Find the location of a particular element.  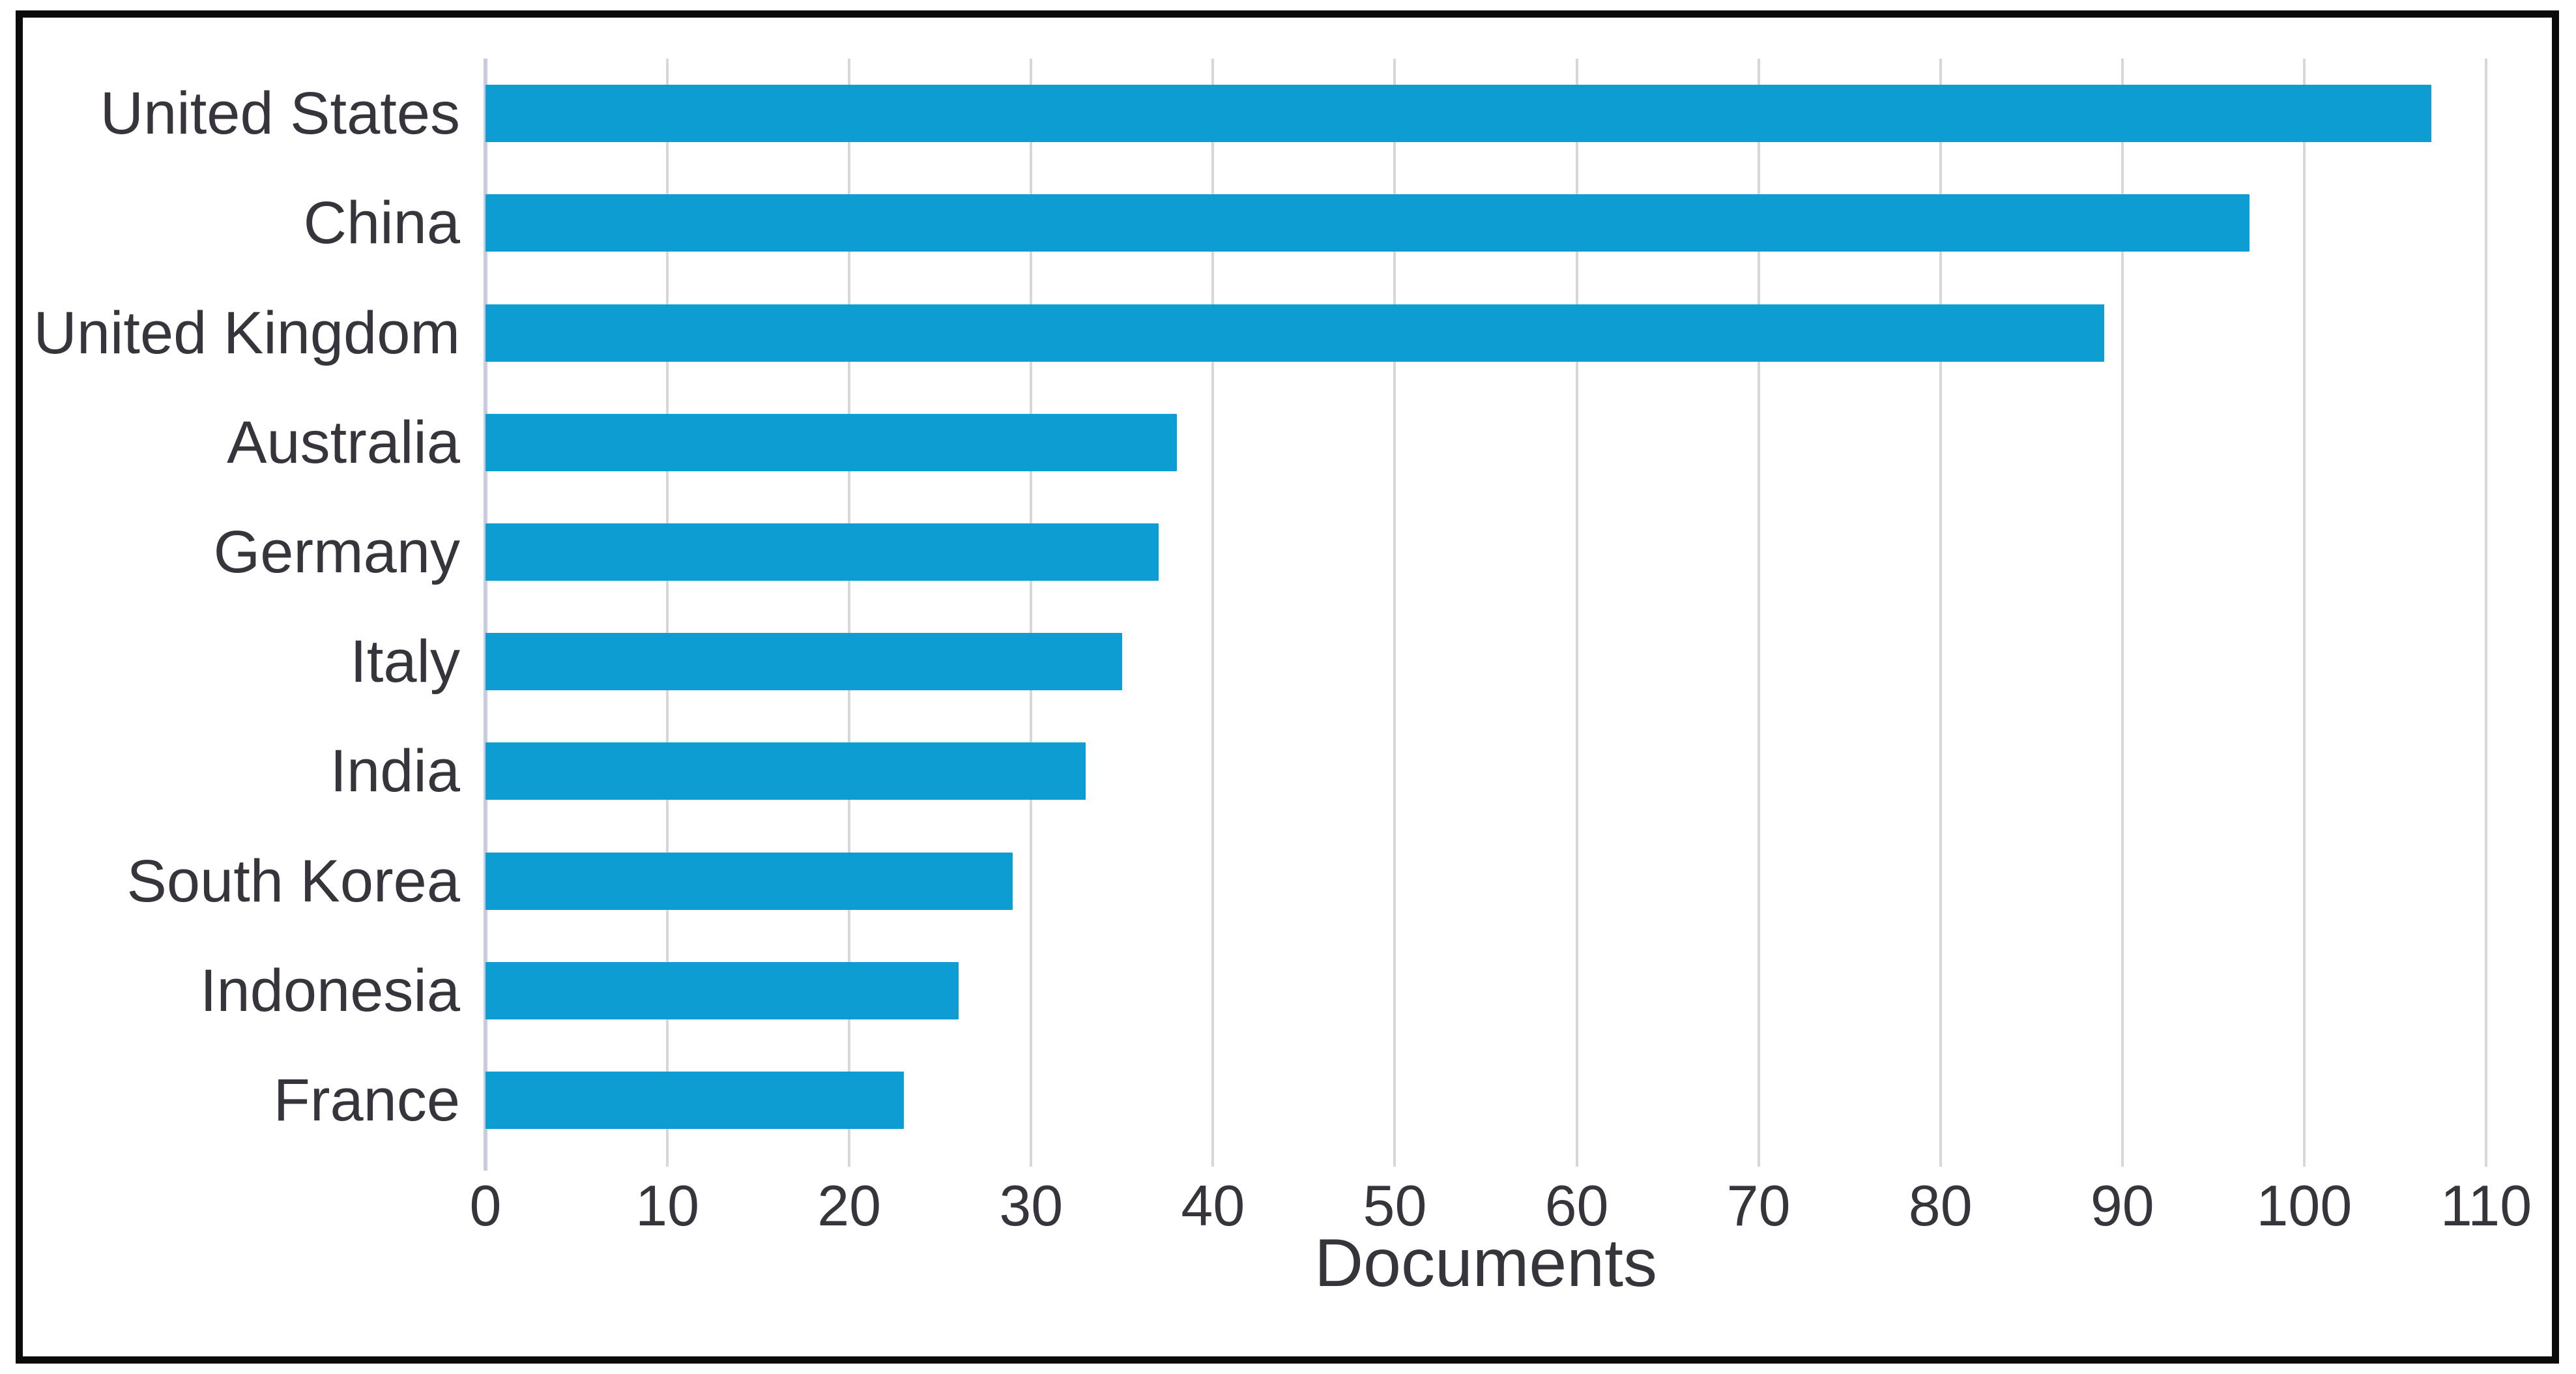

category-label: United States is located at coordinates (280, 113).